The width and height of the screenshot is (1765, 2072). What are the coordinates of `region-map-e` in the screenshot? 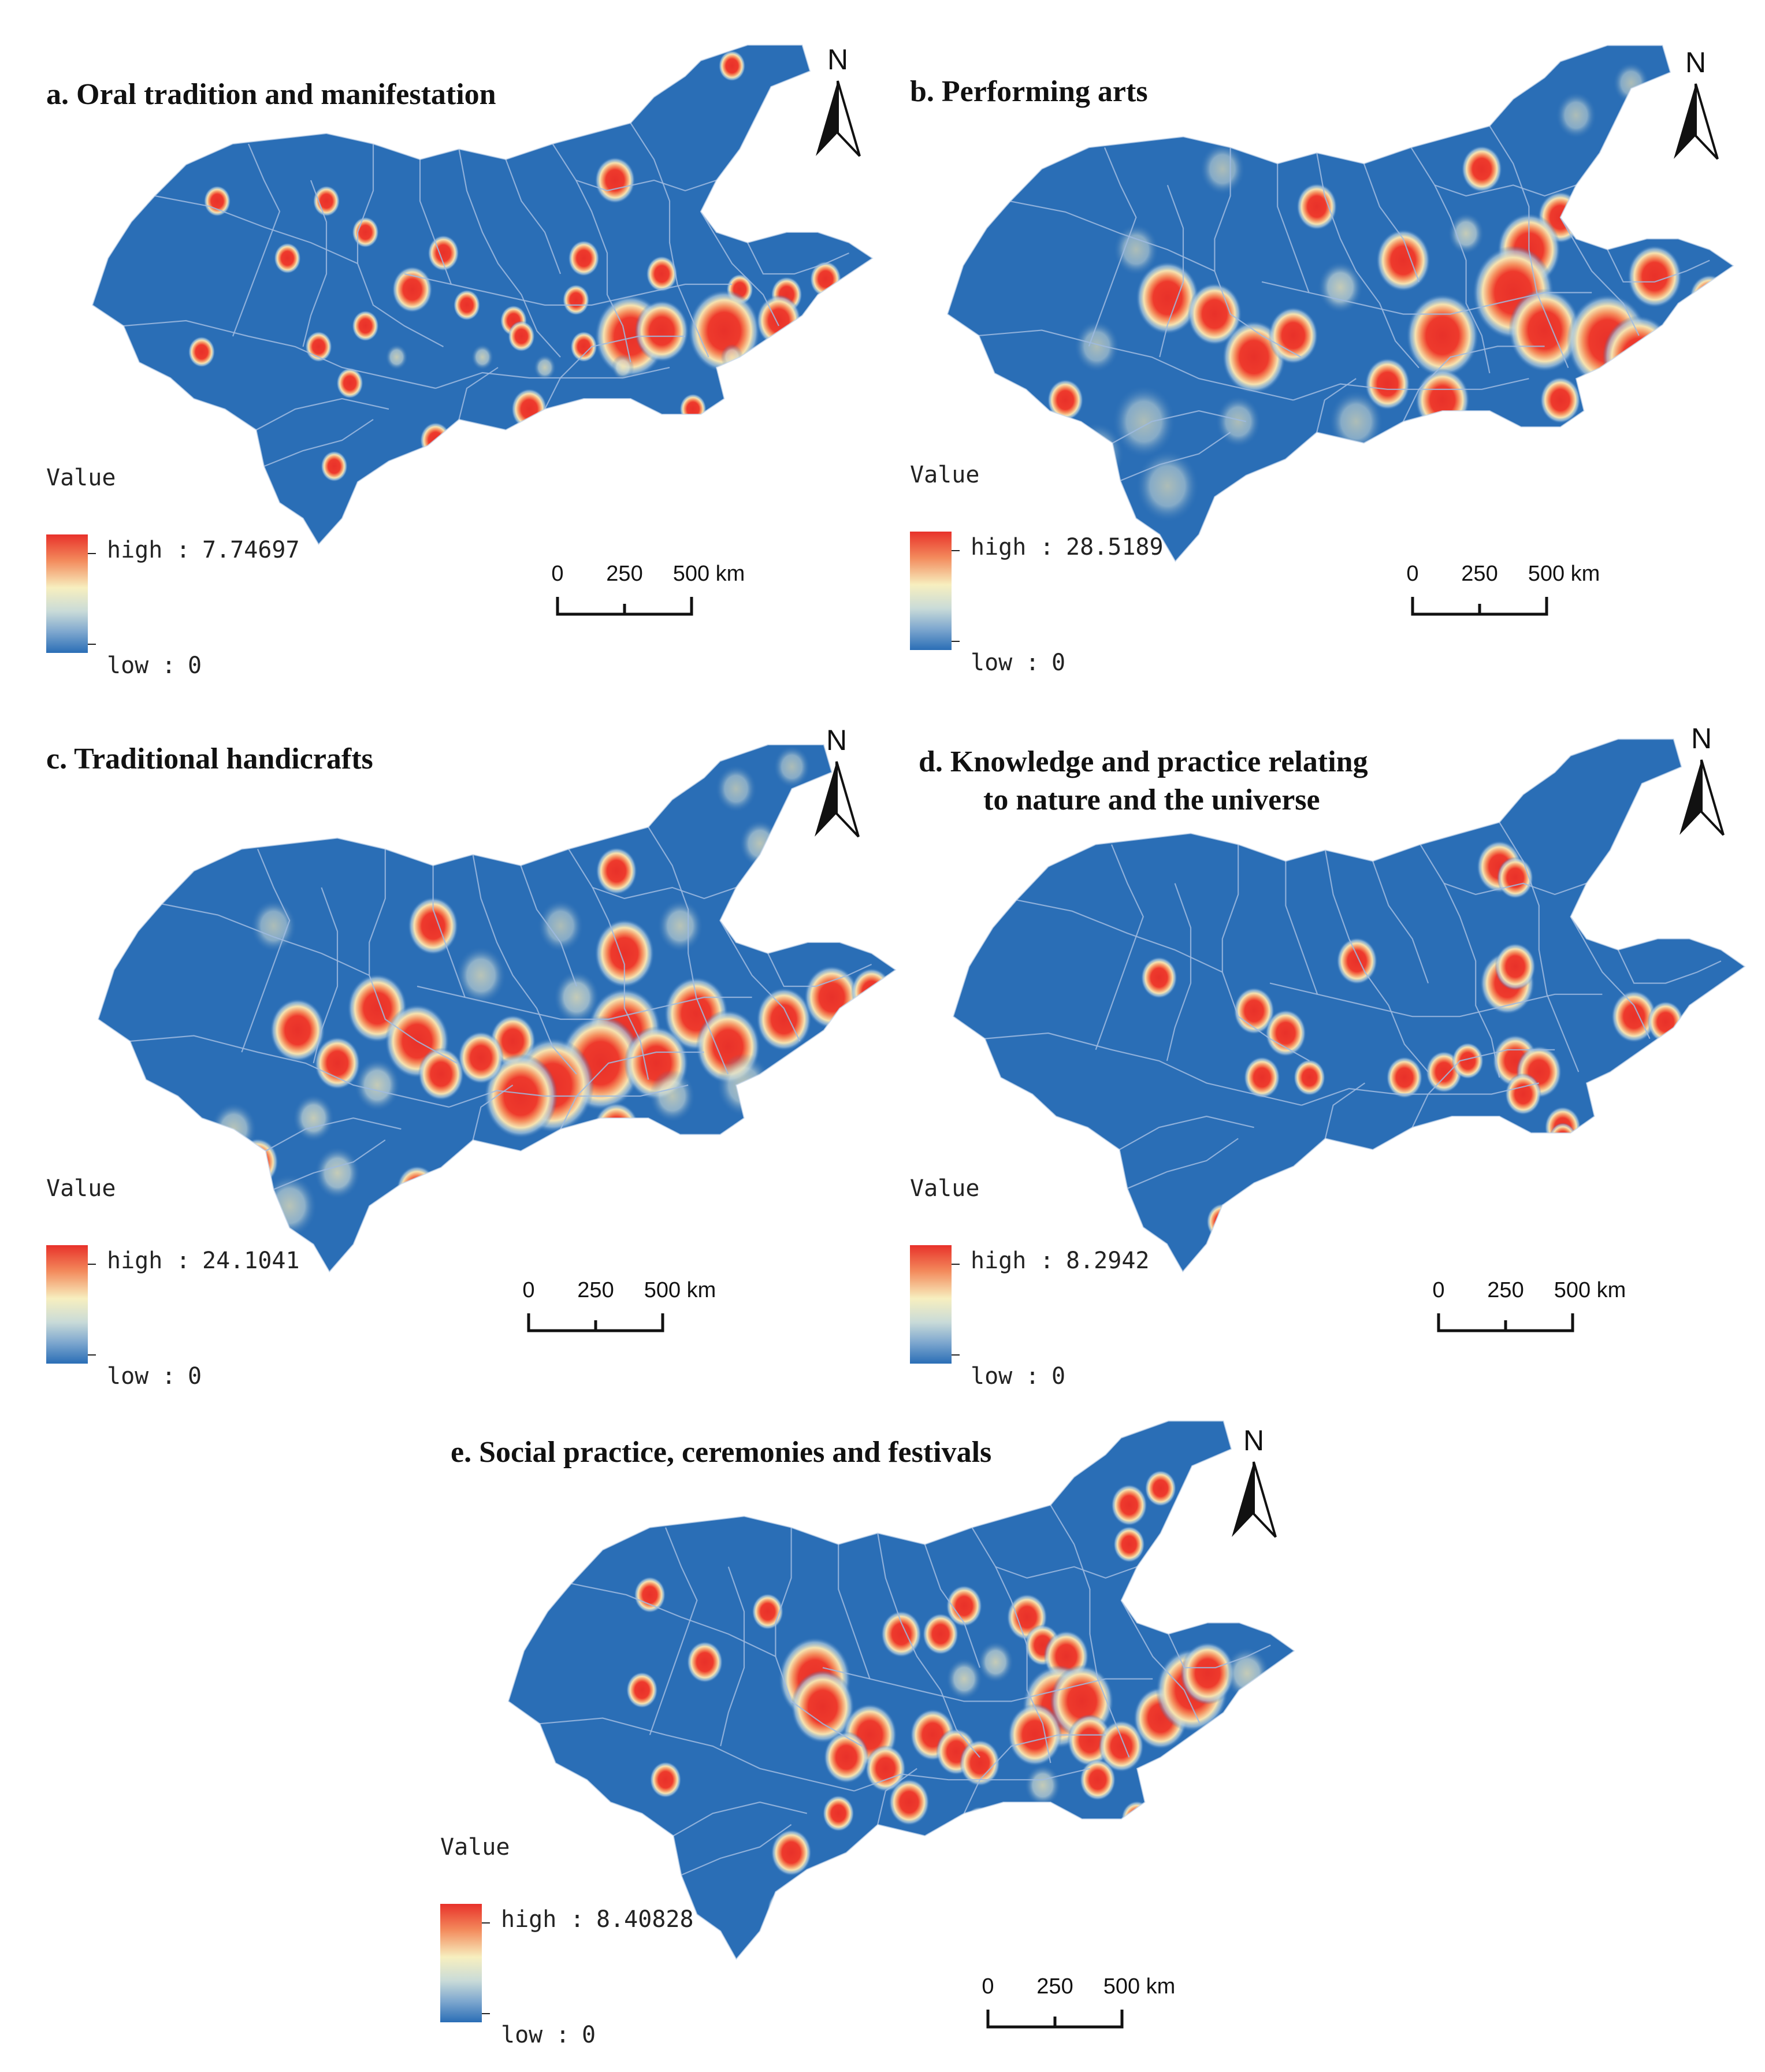 It's located at (901, 1690).